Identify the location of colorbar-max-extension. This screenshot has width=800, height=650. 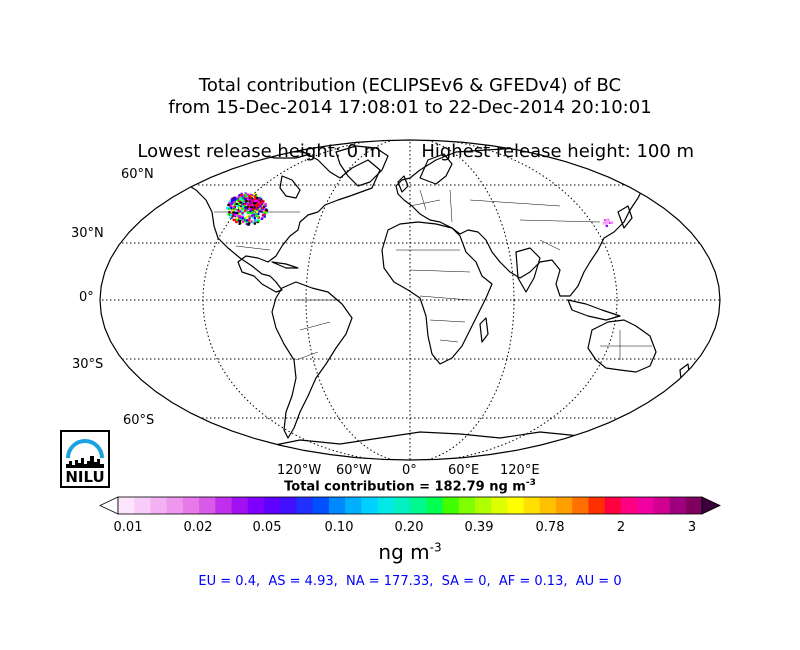
(711, 505).